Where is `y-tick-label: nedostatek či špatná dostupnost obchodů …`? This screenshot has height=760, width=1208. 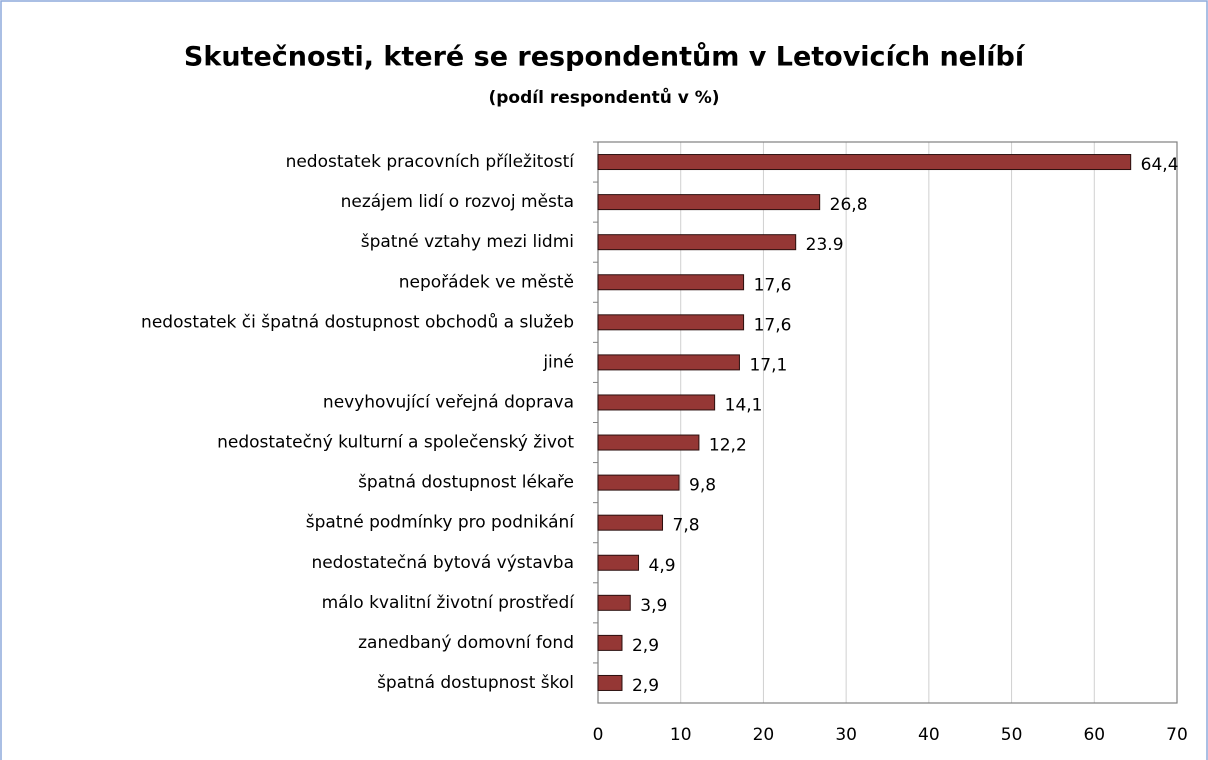 y-tick-label: nedostatek či špatná dostupnost obchodů … is located at coordinates (357, 322).